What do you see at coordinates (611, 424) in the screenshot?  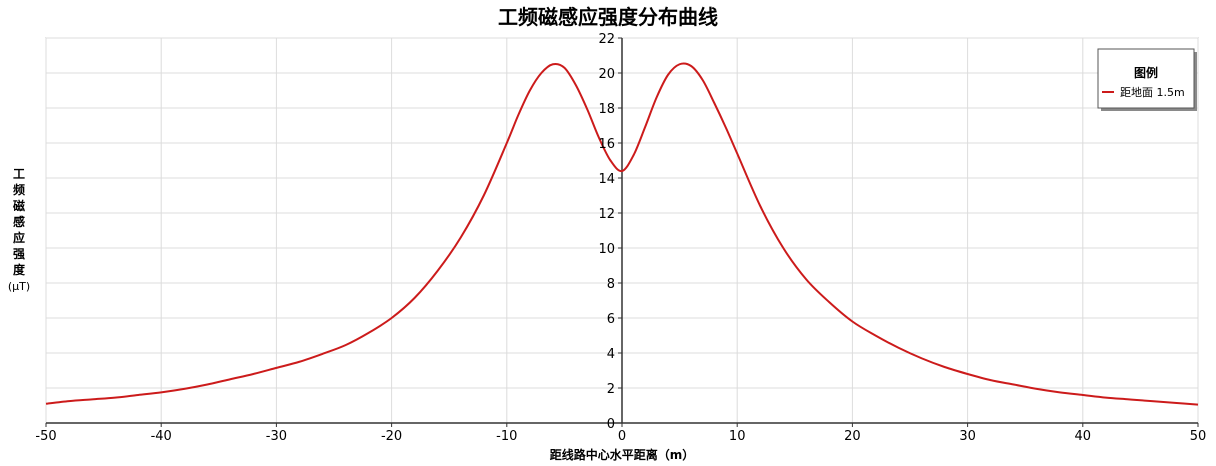 I see `y-tick-label: 0` at bounding box center [611, 424].